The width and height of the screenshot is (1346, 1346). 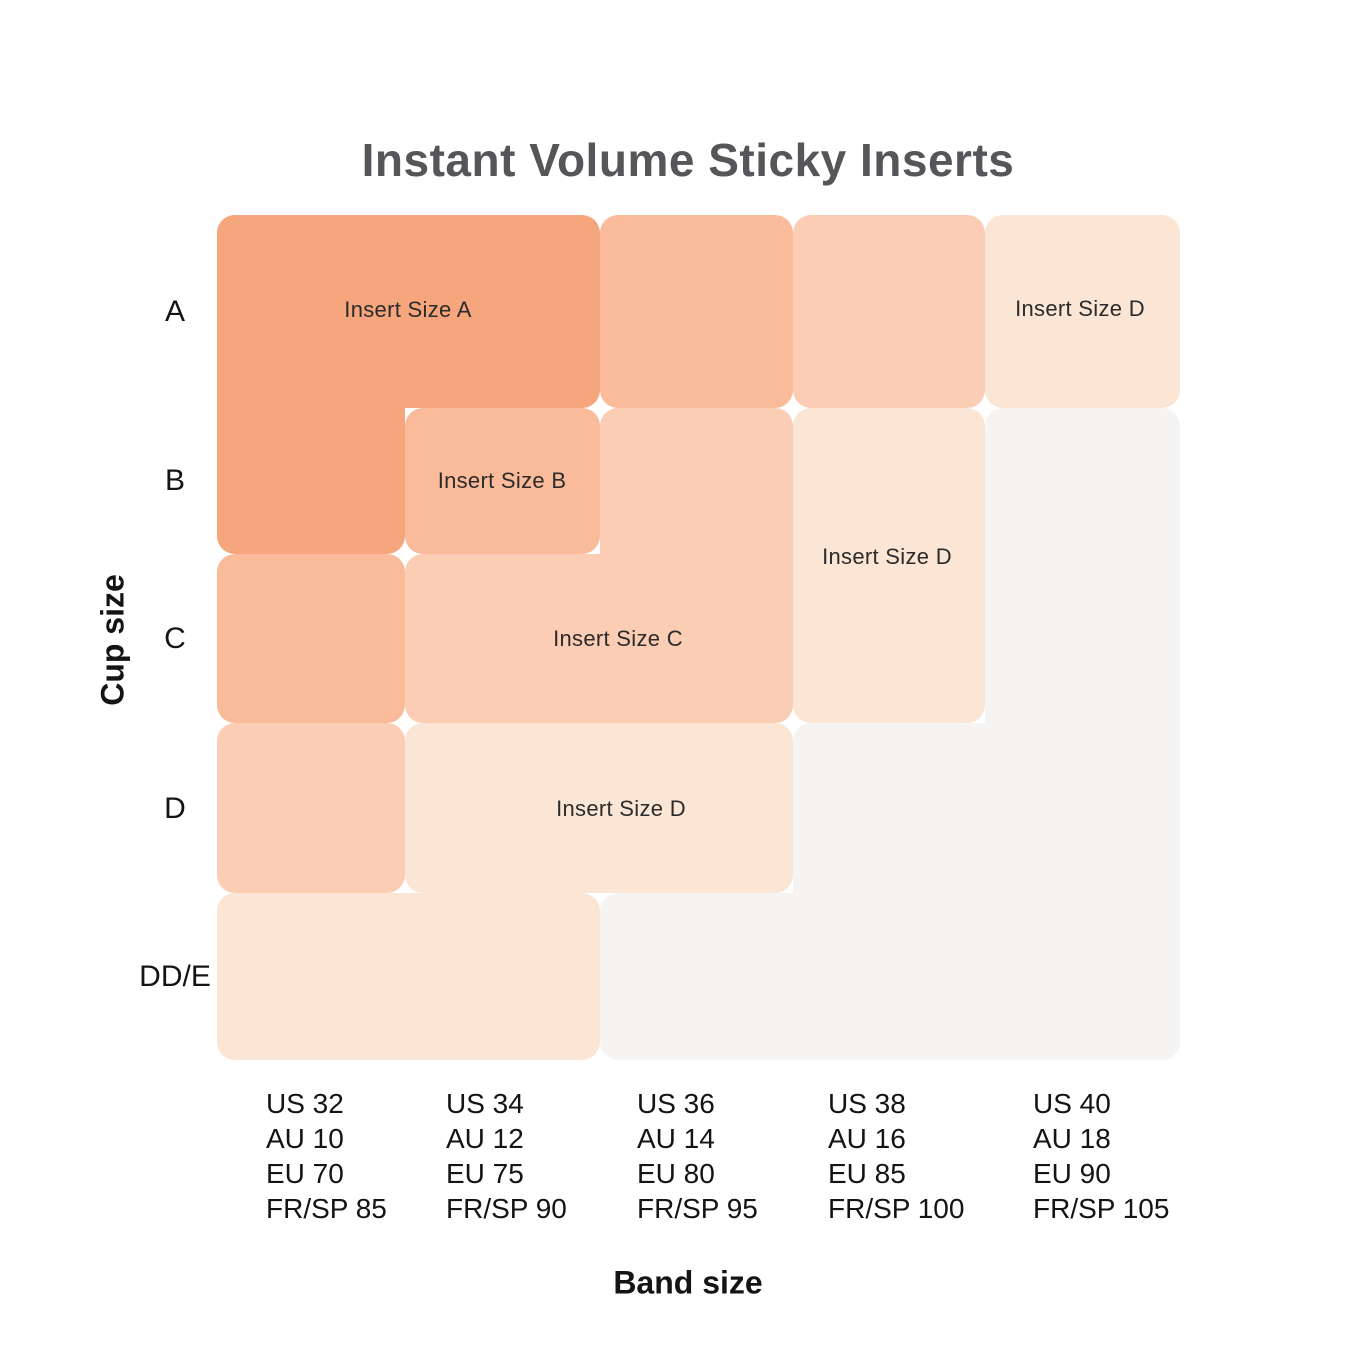 What do you see at coordinates (1101, 1156) in the screenshot?
I see `x-tick-us40: US 40 AU 18 EU 90 FR/SP 105` at bounding box center [1101, 1156].